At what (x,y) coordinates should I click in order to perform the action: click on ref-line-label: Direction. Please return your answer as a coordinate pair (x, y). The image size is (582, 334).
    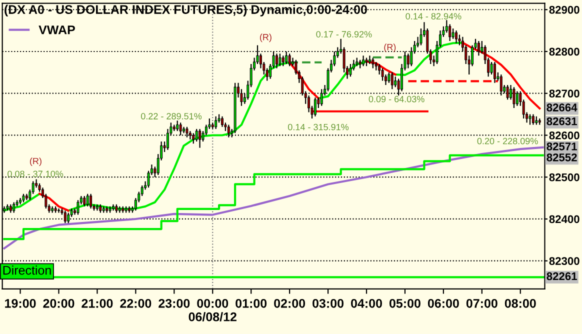
    Looking at the image, I should click on (27, 270).